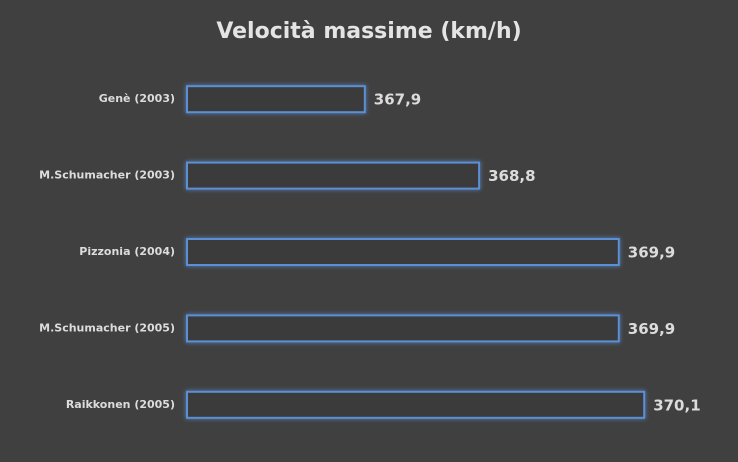 The width and height of the screenshot is (738, 462). Describe the element at coordinates (127, 251) in the screenshot. I see `y-tick-label: Pizzonia (2004)` at that location.